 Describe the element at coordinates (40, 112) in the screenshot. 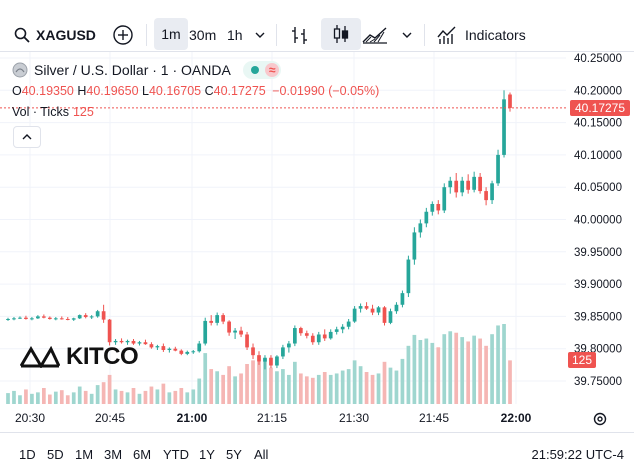

I see `volume-label: Vol · Ticks` at that location.